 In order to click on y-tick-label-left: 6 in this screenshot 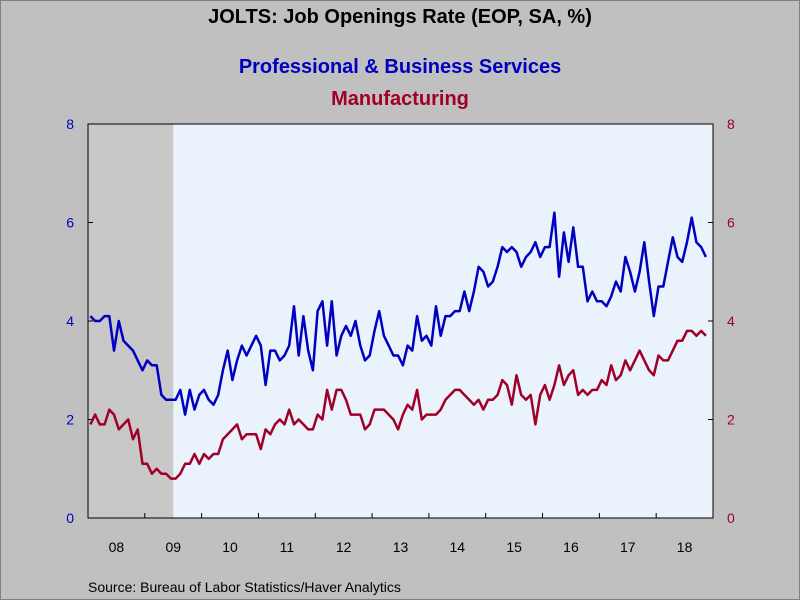, I will do `click(70, 223)`.